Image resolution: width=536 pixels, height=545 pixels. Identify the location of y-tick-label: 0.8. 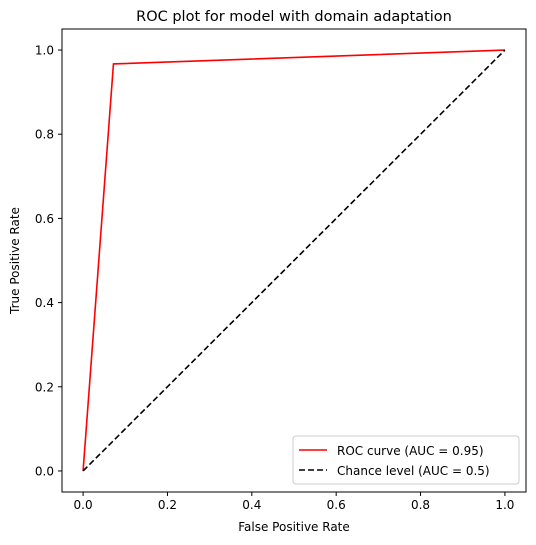
(44, 135).